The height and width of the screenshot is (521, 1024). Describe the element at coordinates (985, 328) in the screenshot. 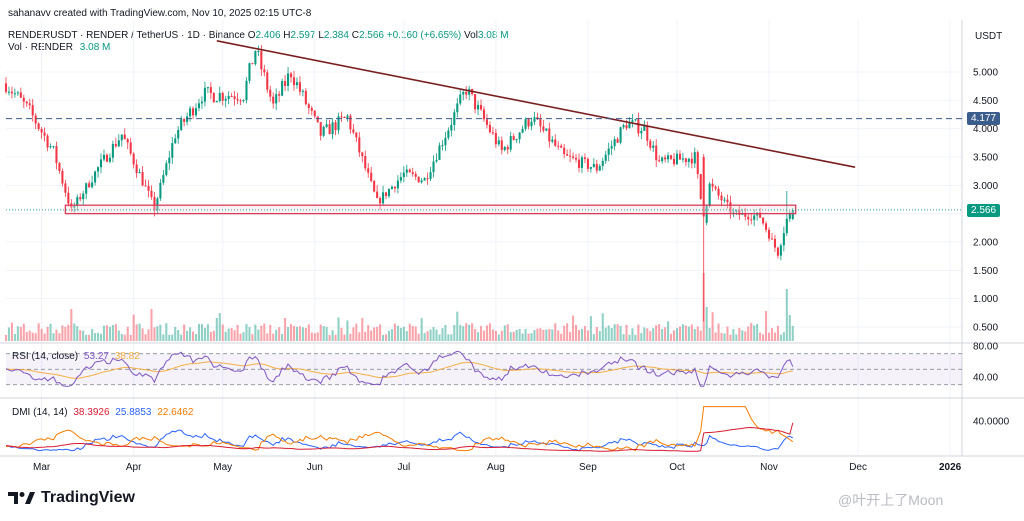

I see `price-tick-label: 0.500` at that location.